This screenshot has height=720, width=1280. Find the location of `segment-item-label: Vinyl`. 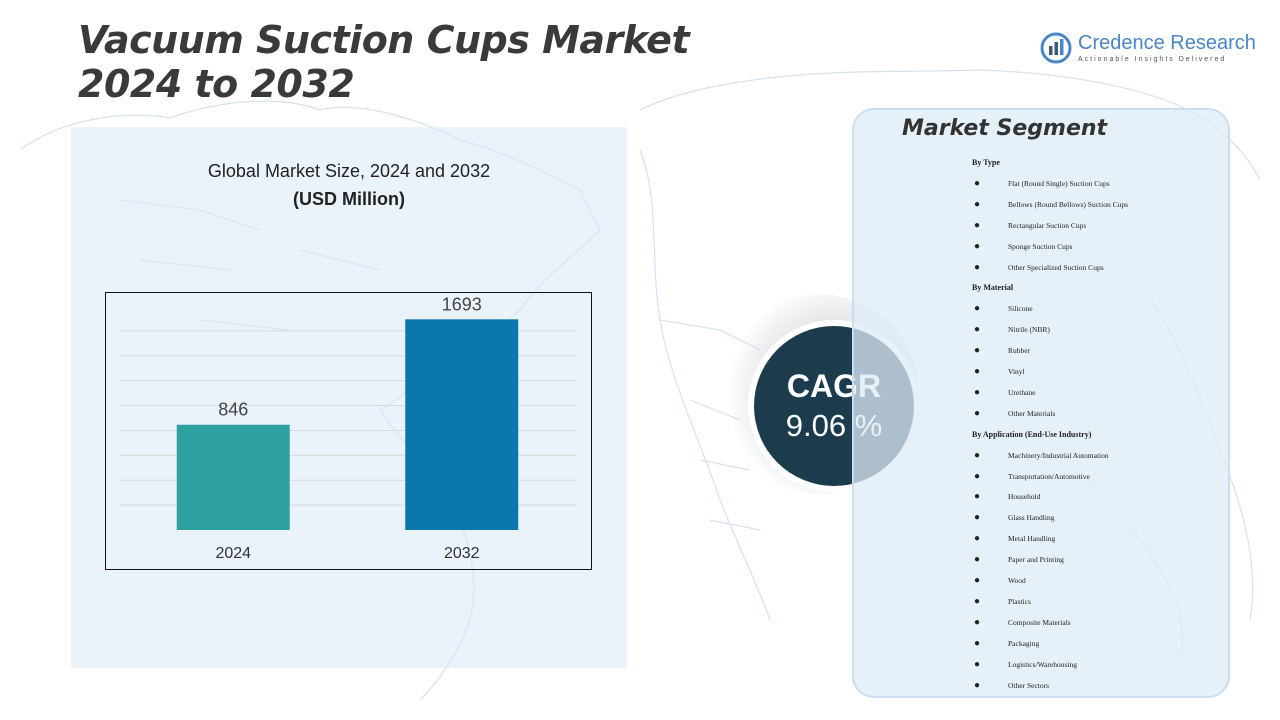

segment-item-label: Vinyl is located at coordinates (1016, 371).